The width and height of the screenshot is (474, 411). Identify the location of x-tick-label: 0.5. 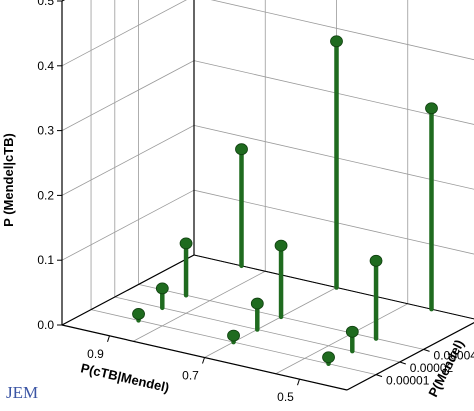
(285, 397).